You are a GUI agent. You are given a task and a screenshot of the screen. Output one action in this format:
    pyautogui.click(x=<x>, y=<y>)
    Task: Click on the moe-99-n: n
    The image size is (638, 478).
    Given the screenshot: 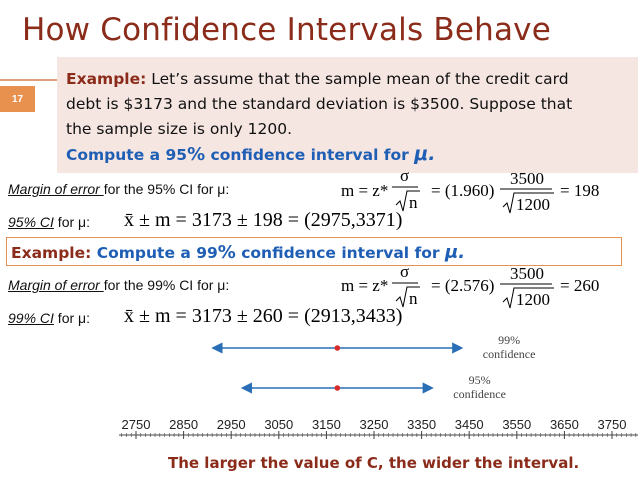 What is the action you would take?
    pyautogui.click(x=413, y=298)
    